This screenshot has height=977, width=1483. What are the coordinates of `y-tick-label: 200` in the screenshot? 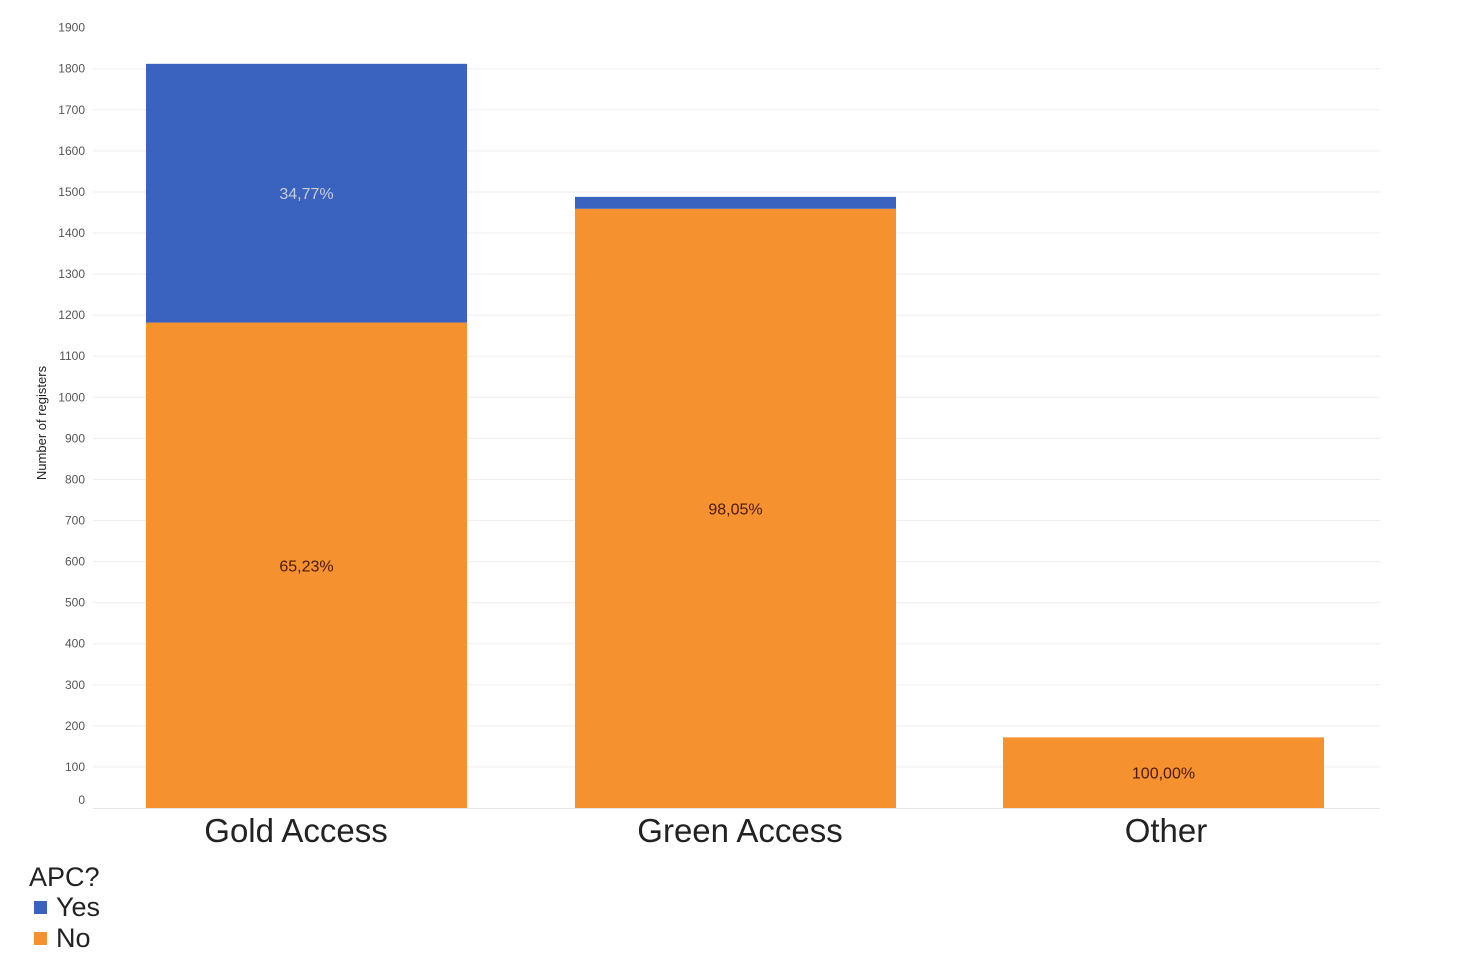 It's located at (75, 726).